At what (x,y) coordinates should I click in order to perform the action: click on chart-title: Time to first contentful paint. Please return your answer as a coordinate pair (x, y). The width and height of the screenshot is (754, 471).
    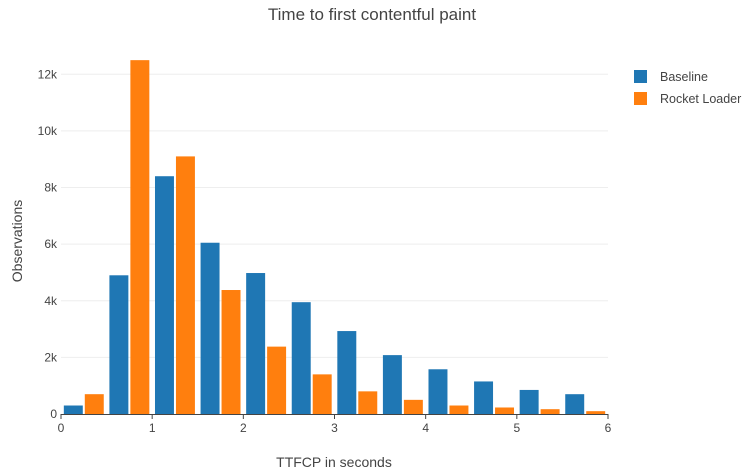
    Looking at the image, I should click on (372, 14).